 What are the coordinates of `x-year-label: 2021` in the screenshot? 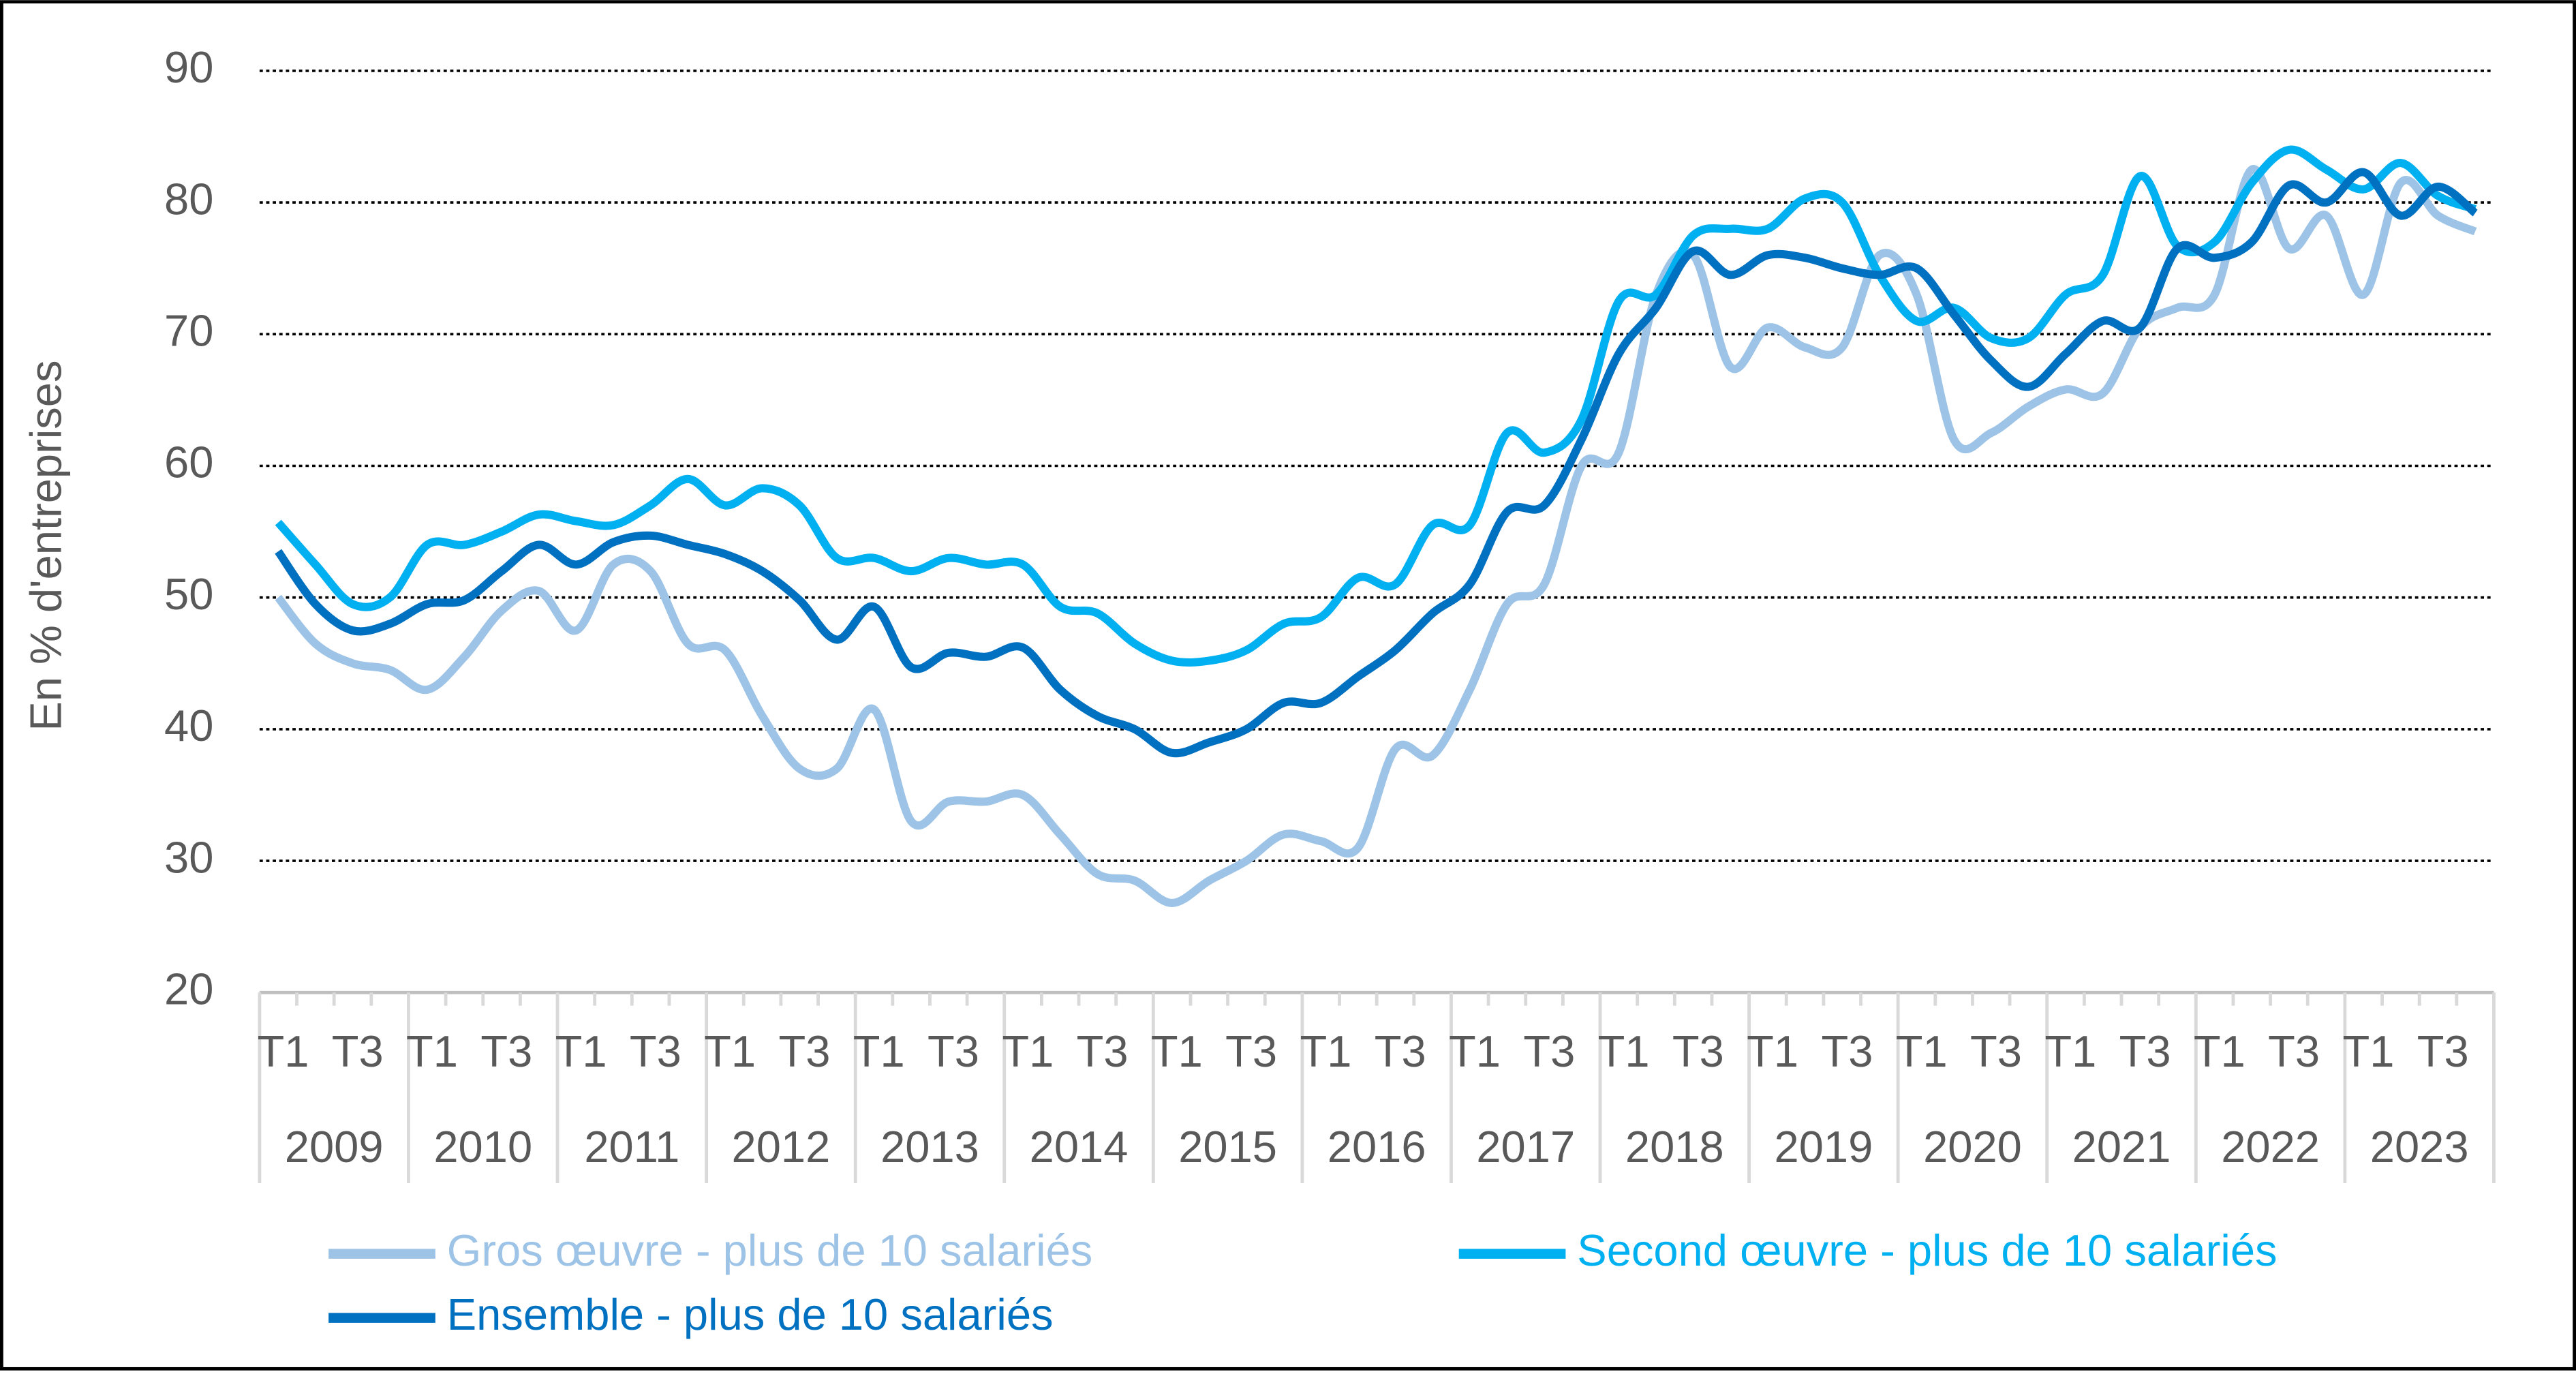 It's located at (2121, 1147).